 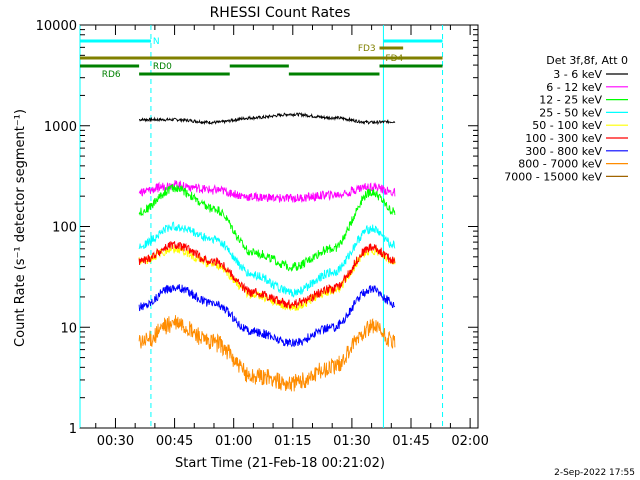 I want to click on legend-label-7: 800 - 7000 keV, so click(x=560, y=164).